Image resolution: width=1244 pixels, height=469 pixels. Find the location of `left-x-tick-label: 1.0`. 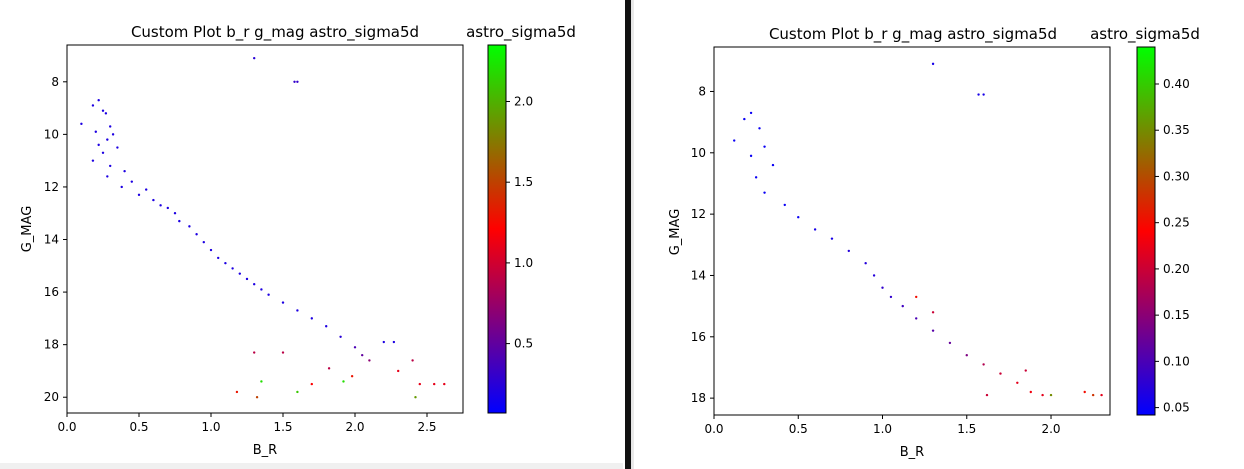

left-x-tick-label: 1.0 is located at coordinates (210, 427).